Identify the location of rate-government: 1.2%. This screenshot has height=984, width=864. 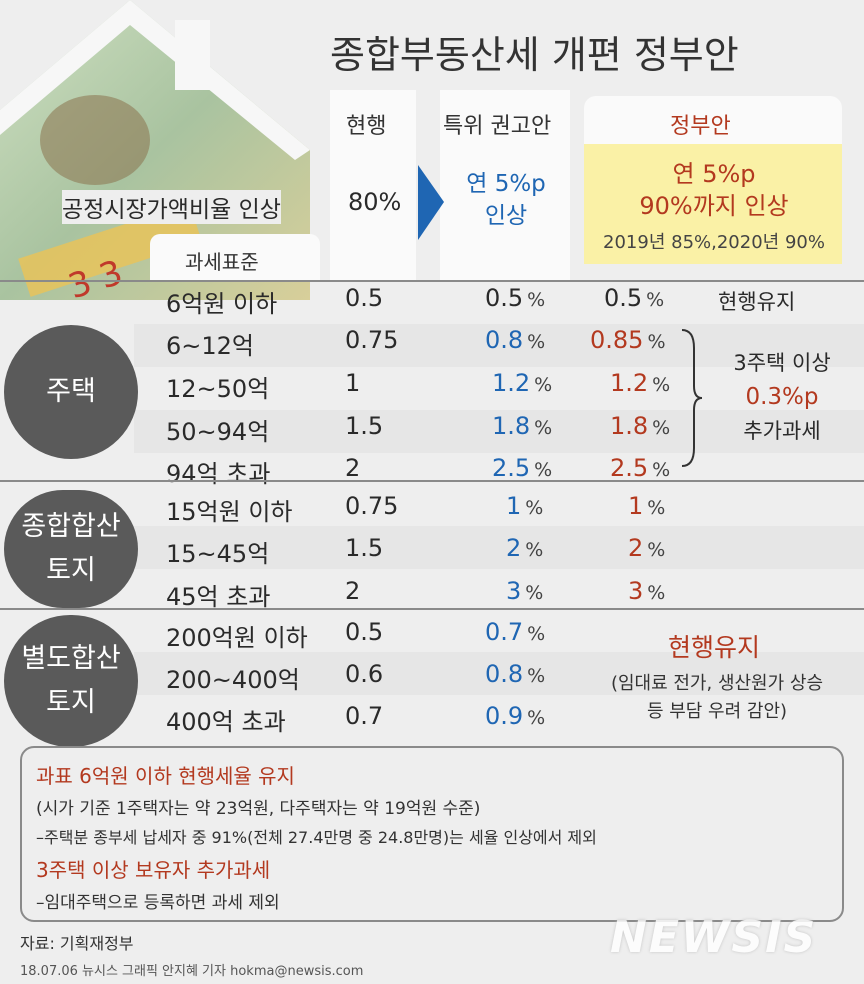
(640, 383).